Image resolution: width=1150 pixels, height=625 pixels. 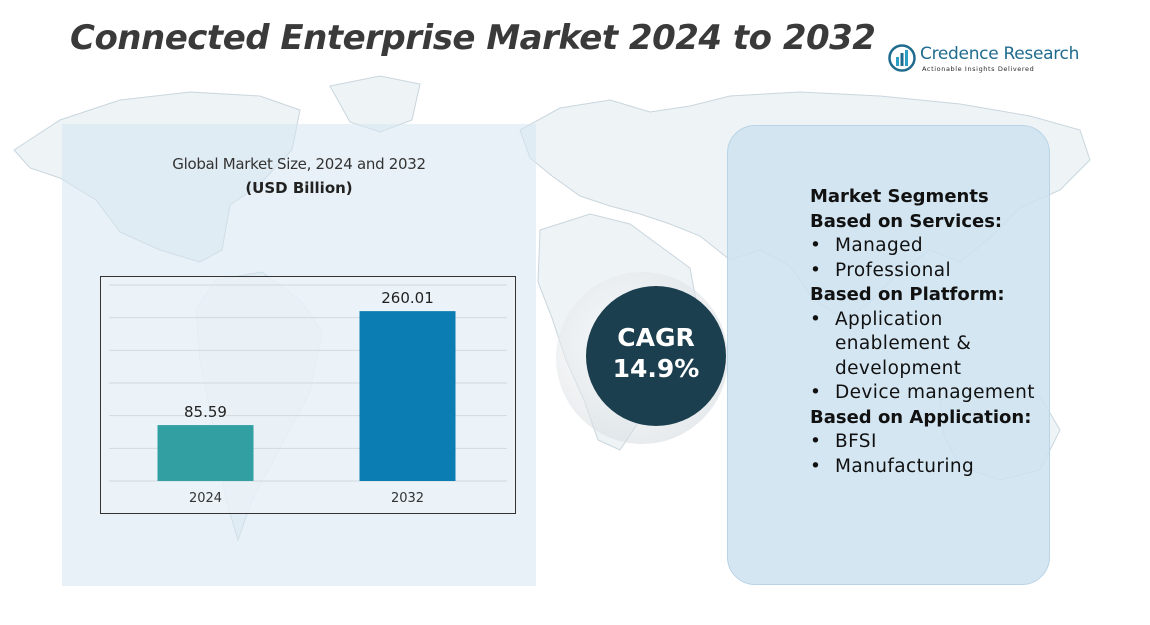 I want to click on chart-subtitle: Global Market Size, 2024 and 2032, so click(x=299, y=164).